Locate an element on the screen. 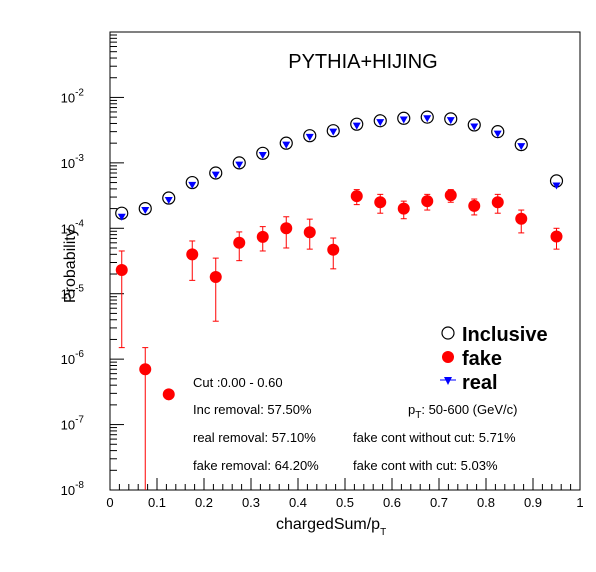  x-tick-label: 0.4 is located at coordinates (298, 502).